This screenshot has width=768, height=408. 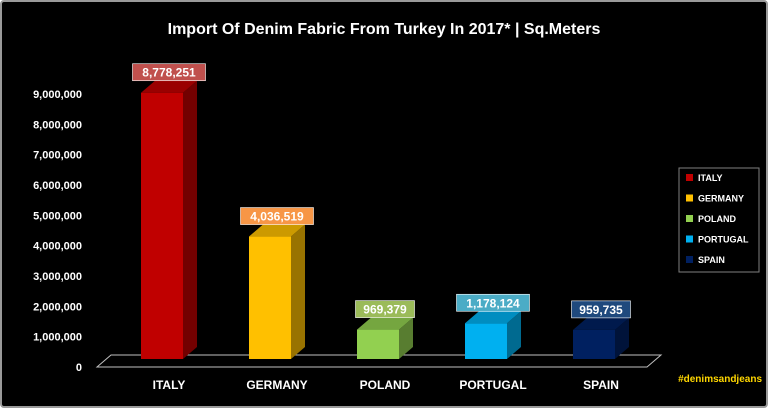 What do you see at coordinates (601, 385) in the screenshot?
I see `x-tick-label: SPAIN` at bounding box center [601, 385].